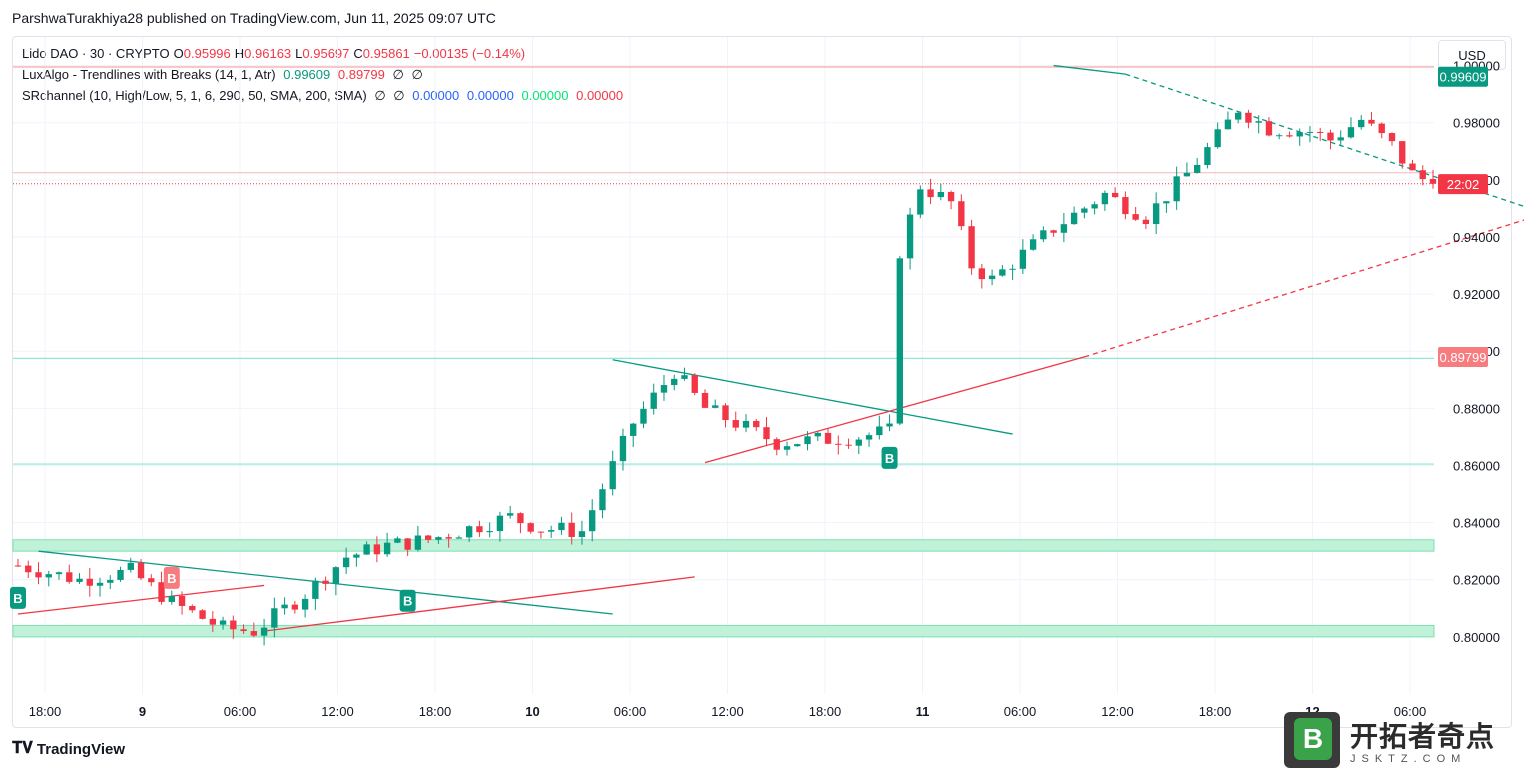 This screenshot has height=772, width=1524. What do you see at coordinates (361, 74) in the screenshot?
I see `indicator-value: 0.89799` at bounding box center [361, 74].